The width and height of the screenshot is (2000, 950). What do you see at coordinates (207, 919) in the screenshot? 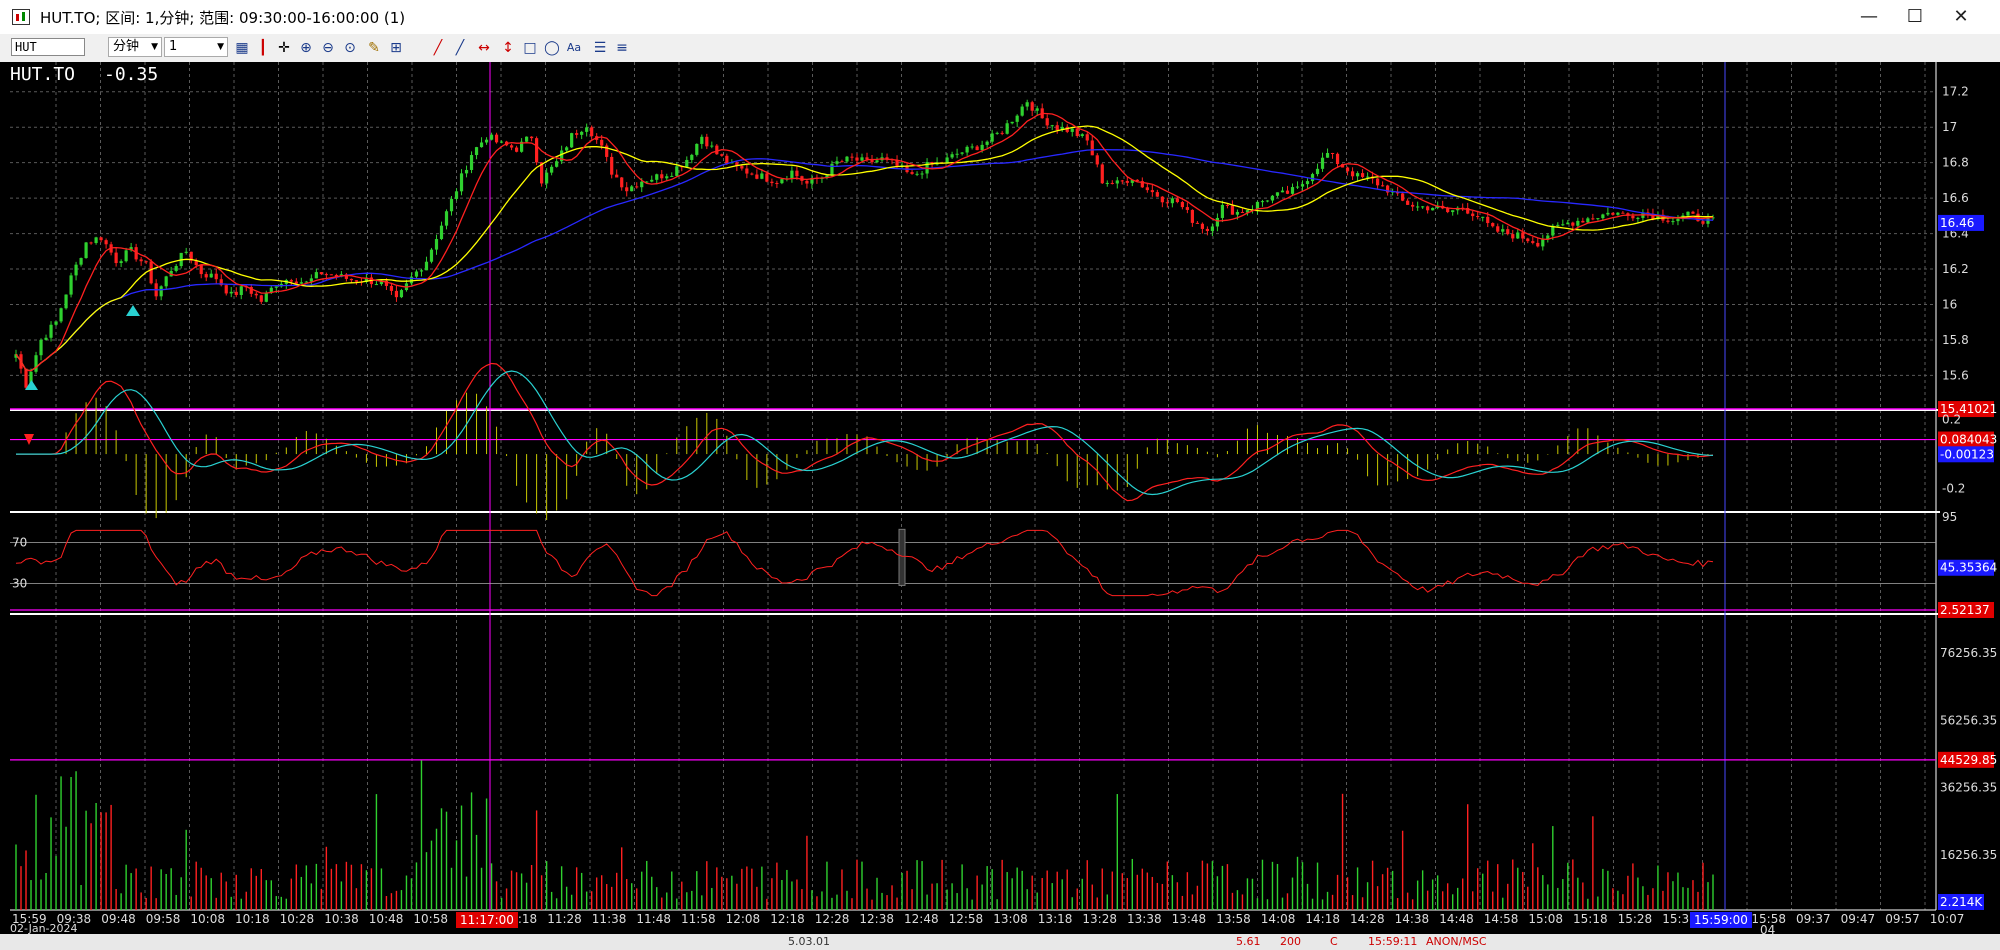
I see `time-tick-label: 10:08` at bounding box center [207, 919].